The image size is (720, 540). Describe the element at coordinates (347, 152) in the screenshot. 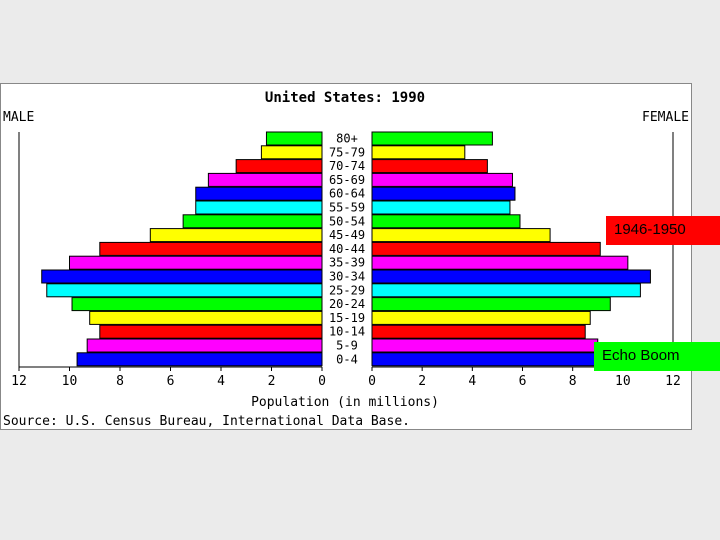

I see `age-label-75-79: 75-79` at that location.